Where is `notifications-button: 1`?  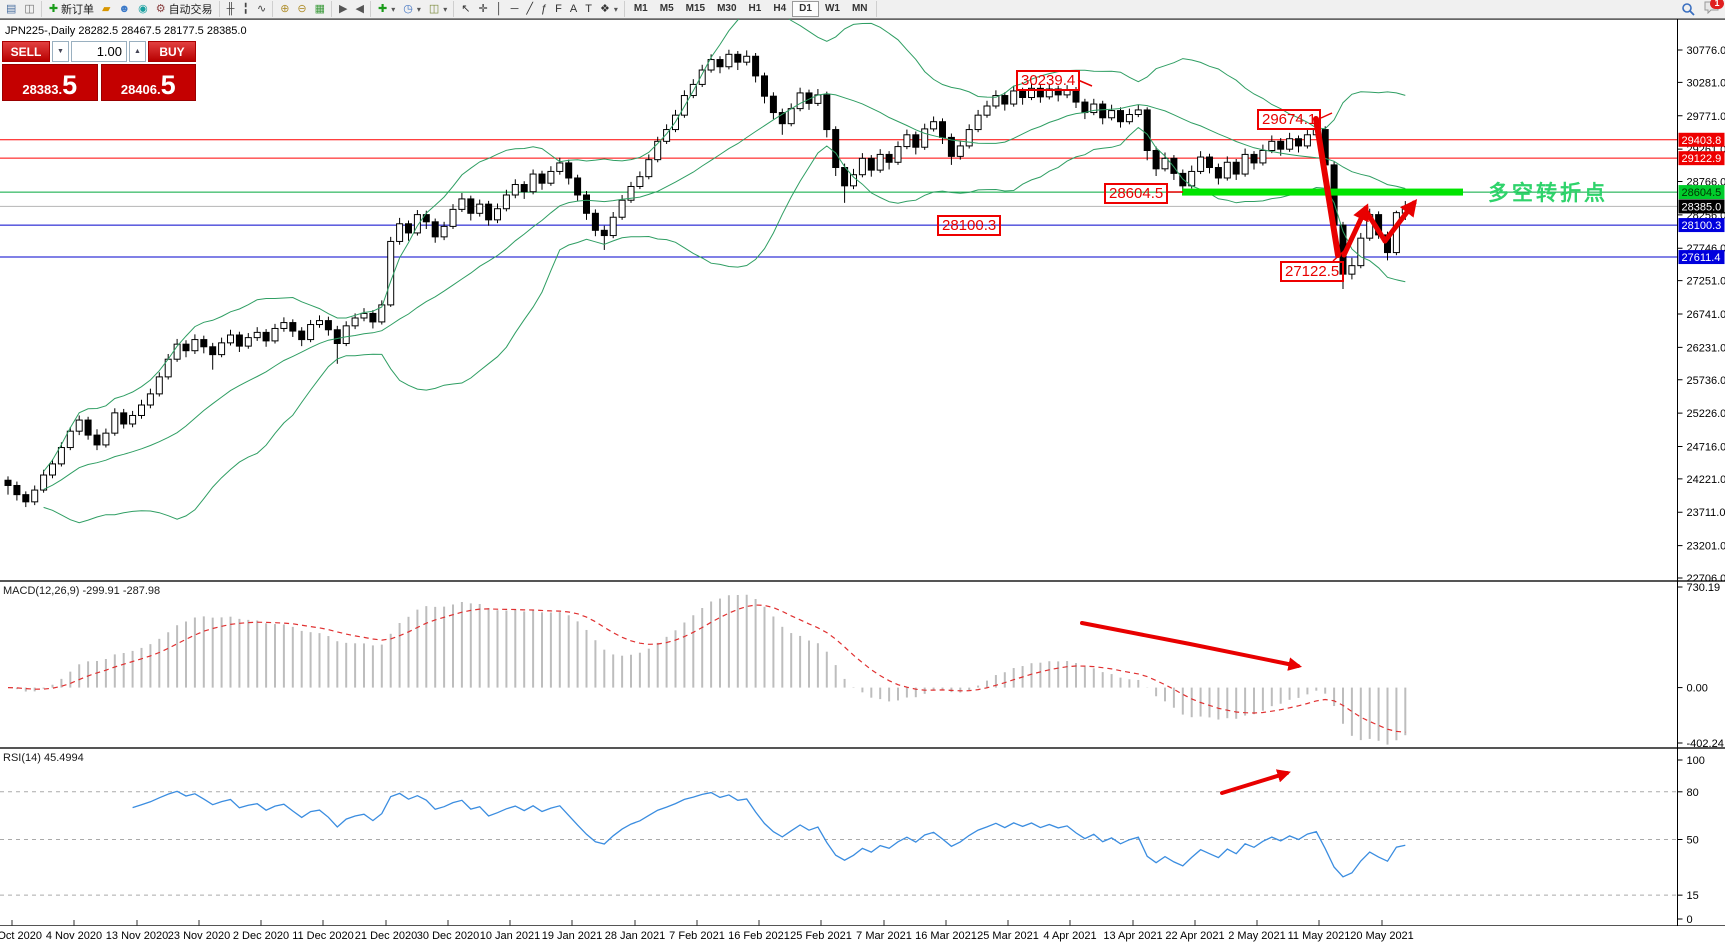 notifications-button: 1 is located at coordinates (1711, 9).